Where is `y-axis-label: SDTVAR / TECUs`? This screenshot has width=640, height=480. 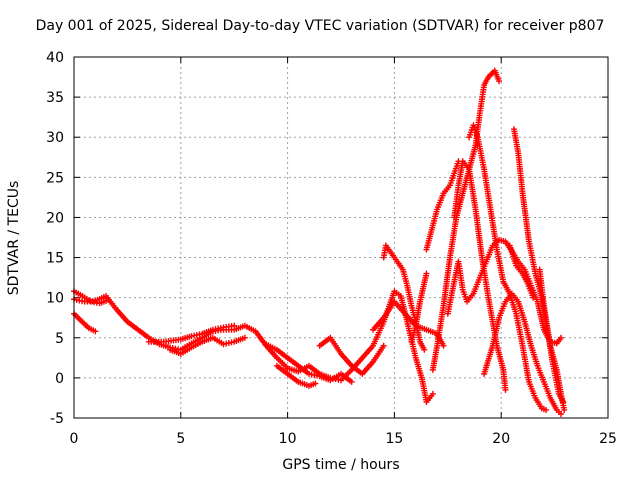
y-axis-label: SDTVAR / TECUs is located at coordinates (14, 238).